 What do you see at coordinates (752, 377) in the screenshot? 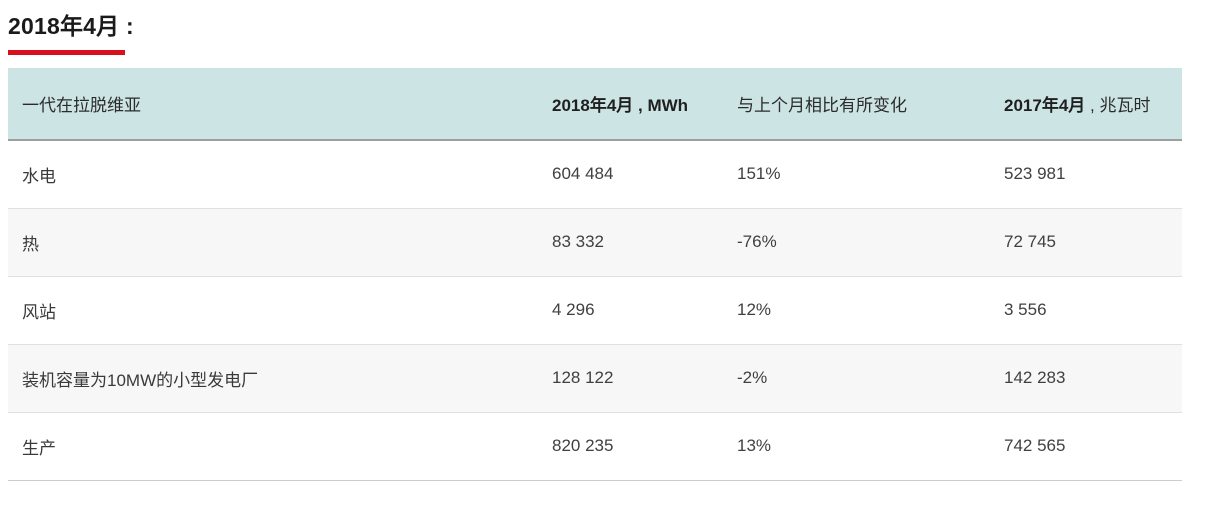
I see `value-change: -2%` at bounding box center [752, 377].